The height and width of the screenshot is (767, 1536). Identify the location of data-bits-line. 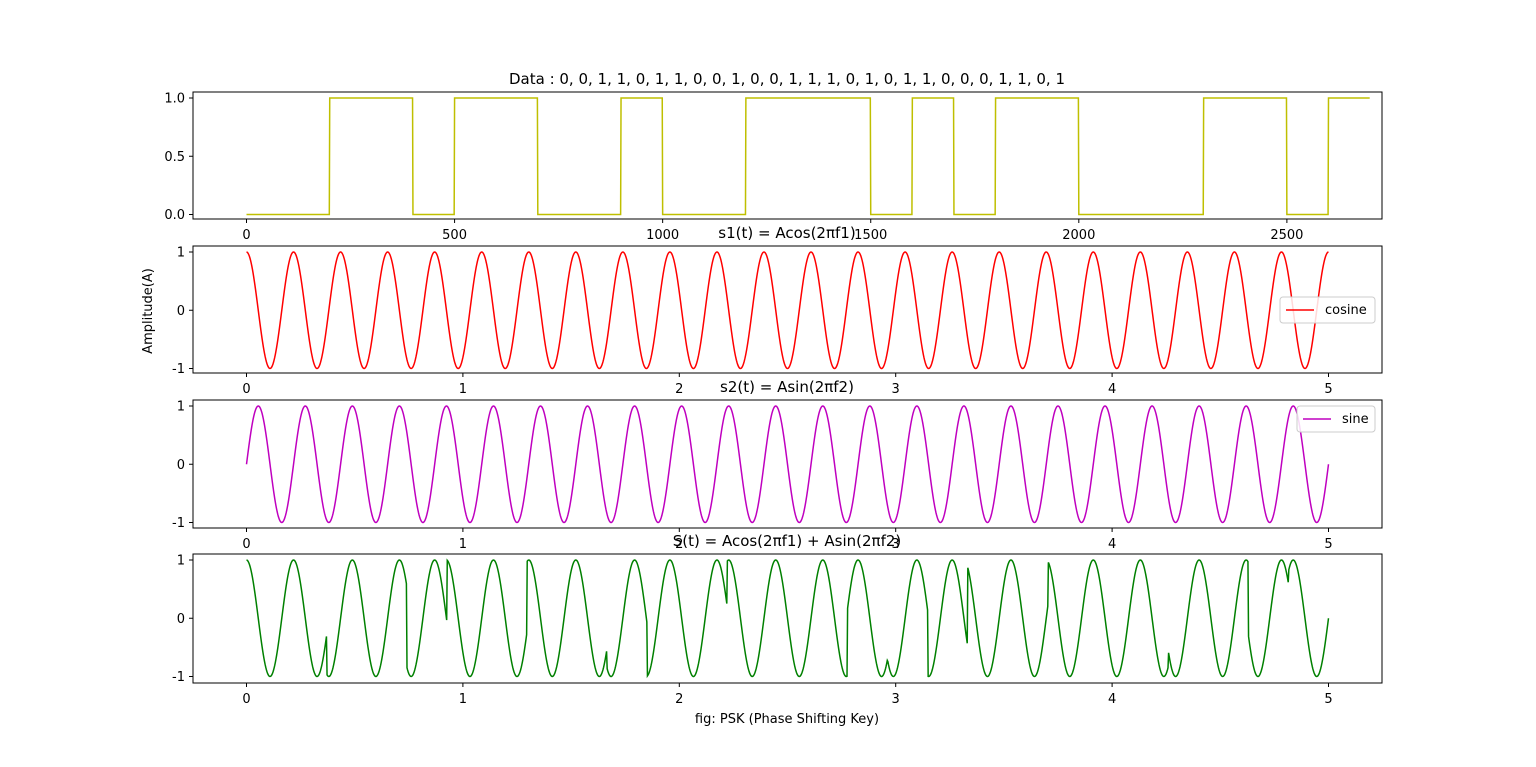
(808, 156).